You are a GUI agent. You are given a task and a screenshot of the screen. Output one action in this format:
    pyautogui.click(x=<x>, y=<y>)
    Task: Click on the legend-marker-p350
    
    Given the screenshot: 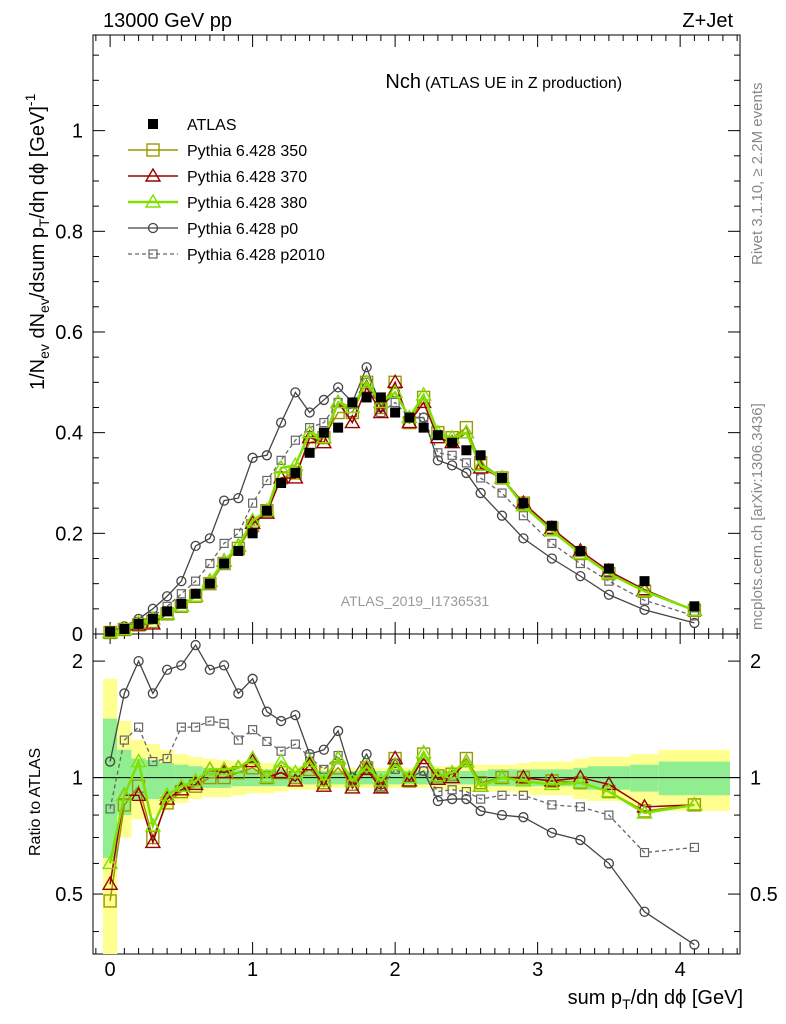 What is the action you would take?
    pyautogui.click(x=153, y=150)
    